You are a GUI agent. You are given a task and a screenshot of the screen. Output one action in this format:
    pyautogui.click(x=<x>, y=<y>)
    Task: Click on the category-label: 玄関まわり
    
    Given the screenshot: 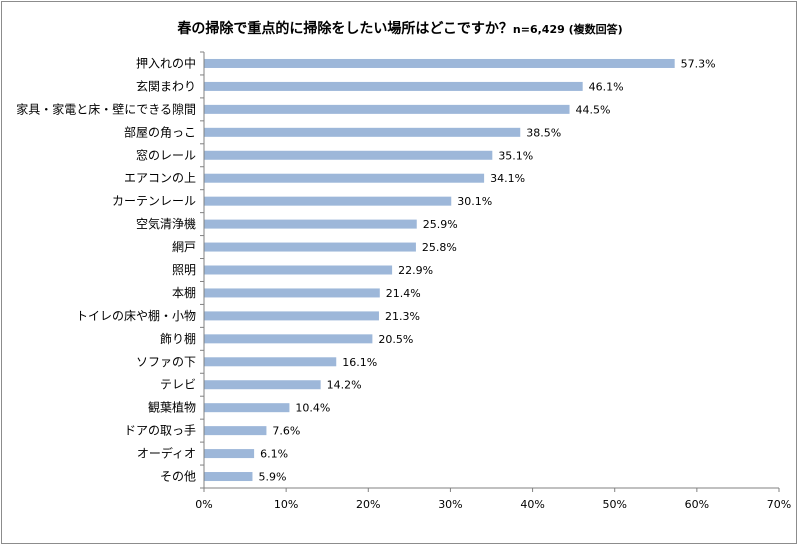 What is the action you would take?
    pyautogui.click(x=166, y=85)
    